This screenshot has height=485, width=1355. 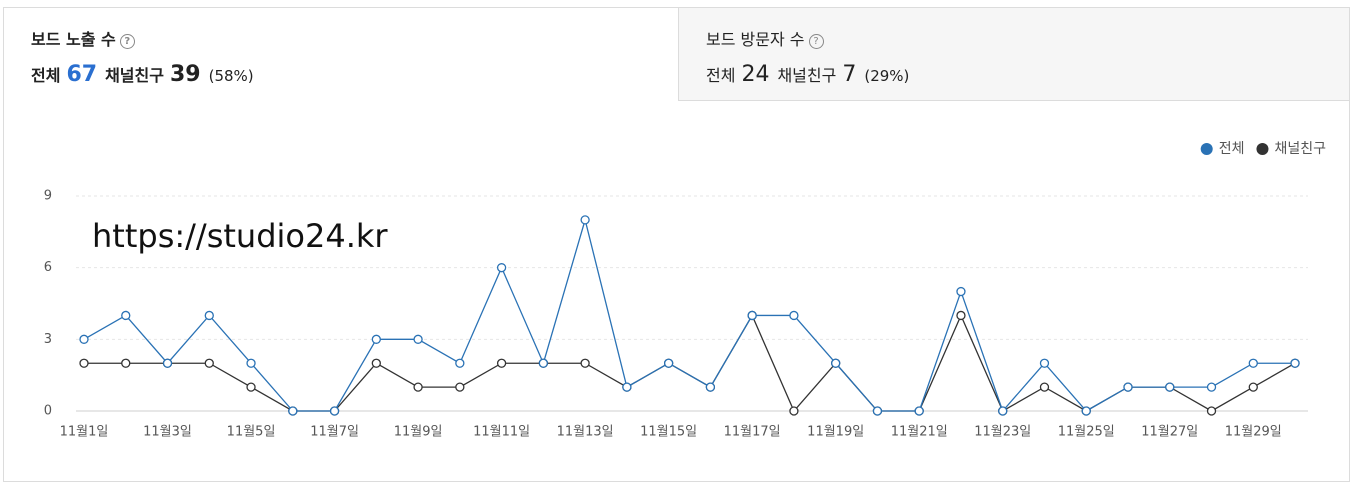 What do you see at coordinates (48, 411) in the screenshot?
I see `y-tick-label: 0` at bounding box center [48, 411].